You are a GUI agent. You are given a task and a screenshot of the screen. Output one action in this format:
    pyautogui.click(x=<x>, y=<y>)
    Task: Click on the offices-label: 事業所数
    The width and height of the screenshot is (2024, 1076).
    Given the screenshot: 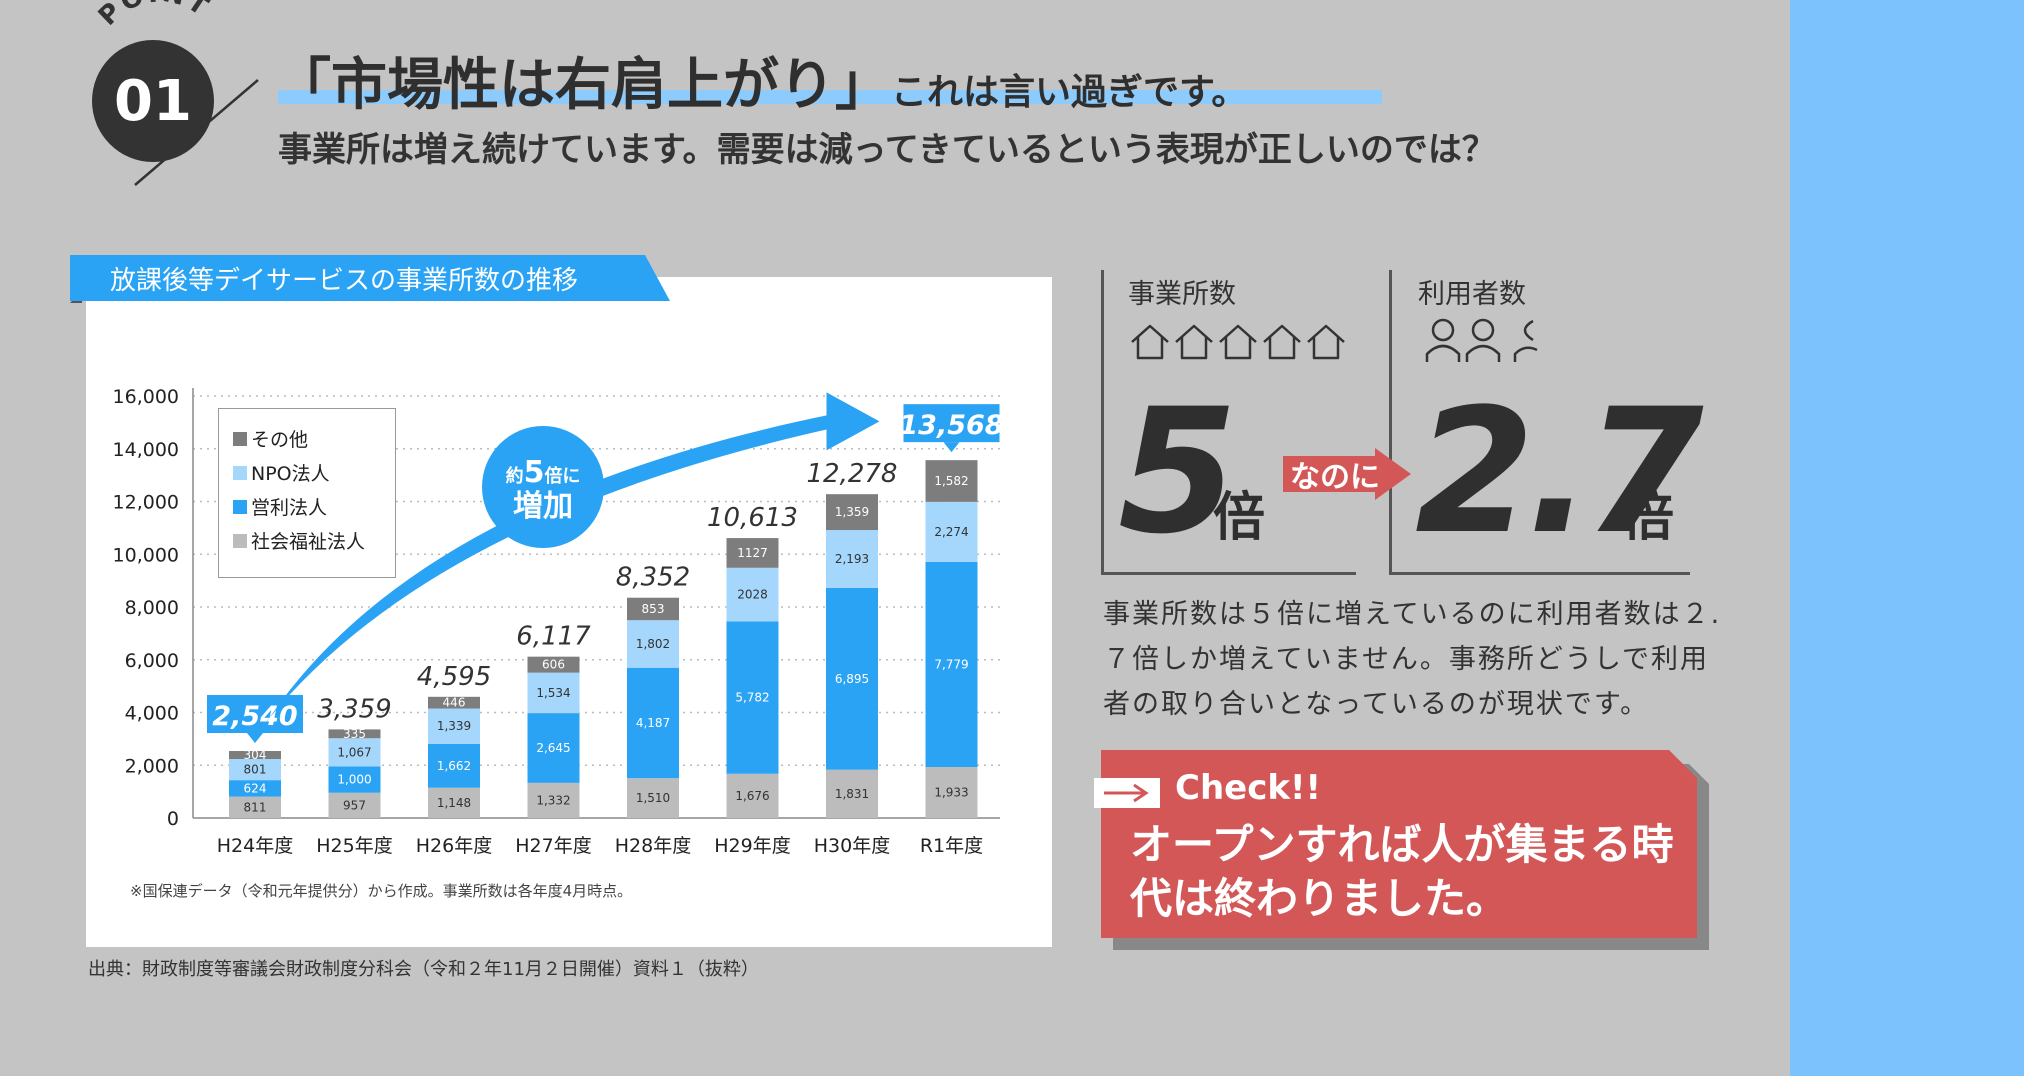 What is the action you would take?
    pyautogui.click(x=1182, y=294)
    